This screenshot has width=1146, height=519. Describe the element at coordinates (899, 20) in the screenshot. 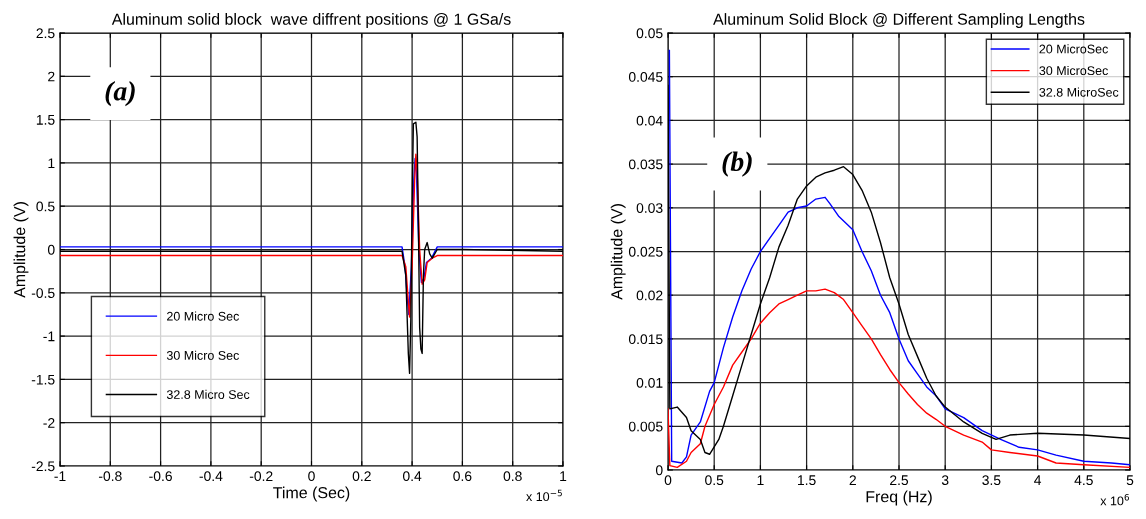

I see `chart-title: Aluminum Solid Block @ Different Sampling Lengths` at that location.